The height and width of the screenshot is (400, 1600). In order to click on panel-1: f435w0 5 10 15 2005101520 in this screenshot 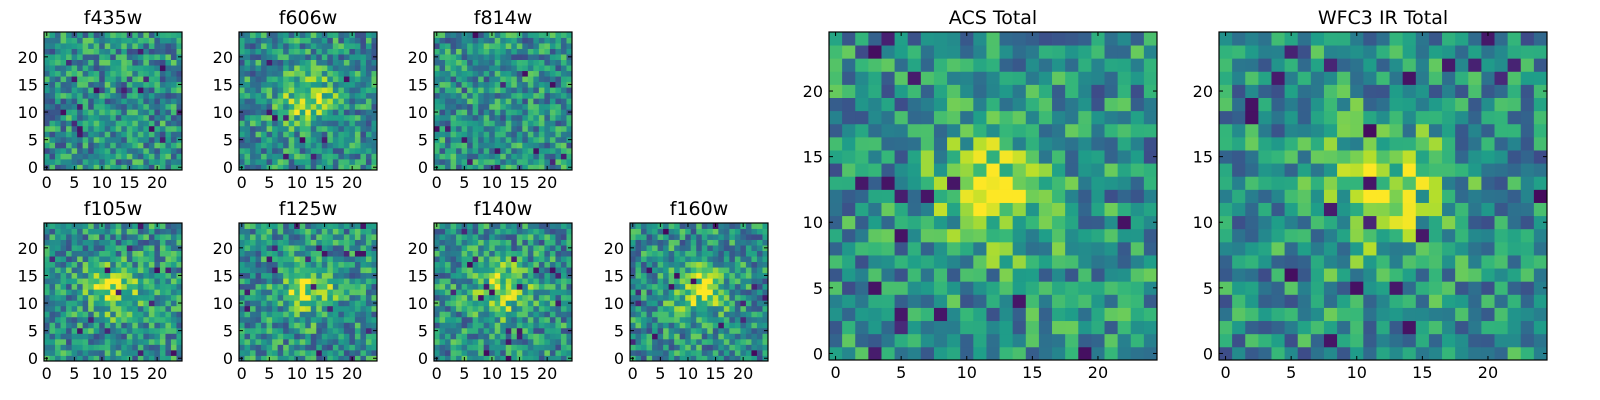, I will do `click(100, 99)`.